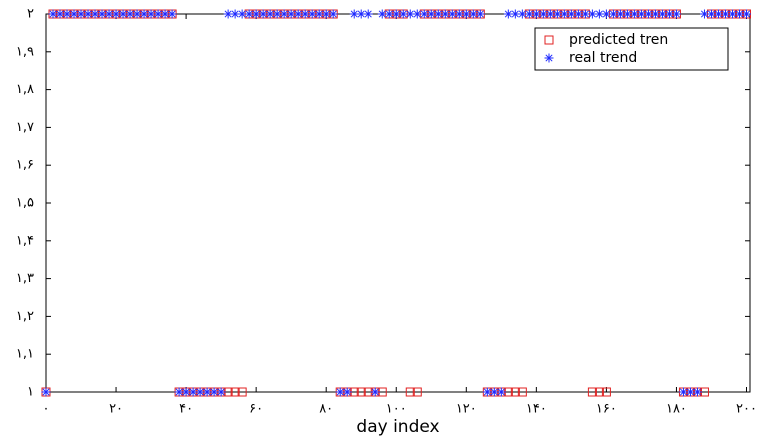 This screenshot has height=437, width=757. What do you see at coordinates (549, 40) in the screenshot?
I see `legend-marker` at bounding box center [549, 40].